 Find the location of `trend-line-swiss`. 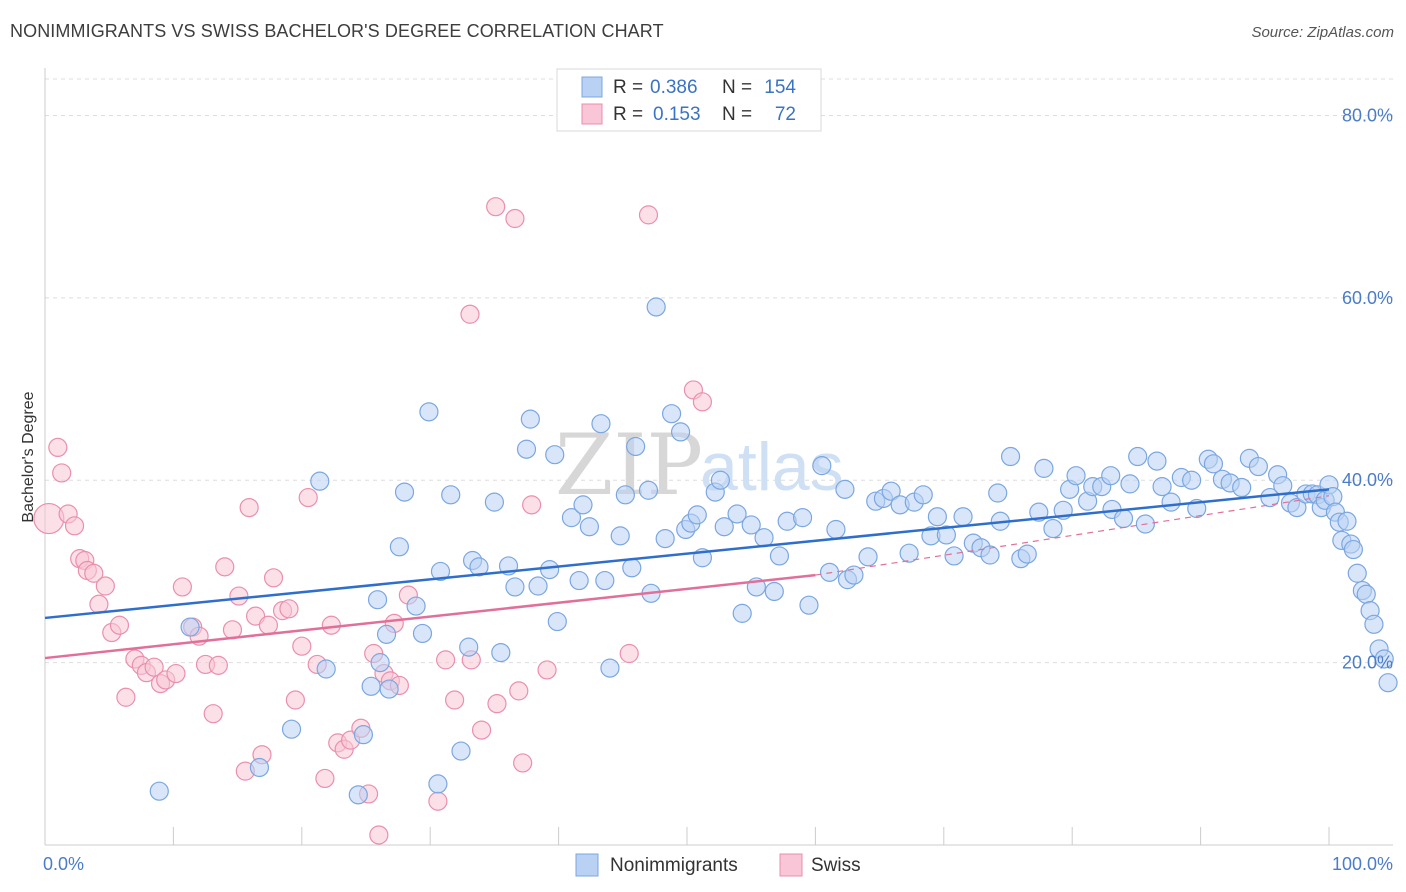

trend-line-swiss is located at coordinates (430, 616).